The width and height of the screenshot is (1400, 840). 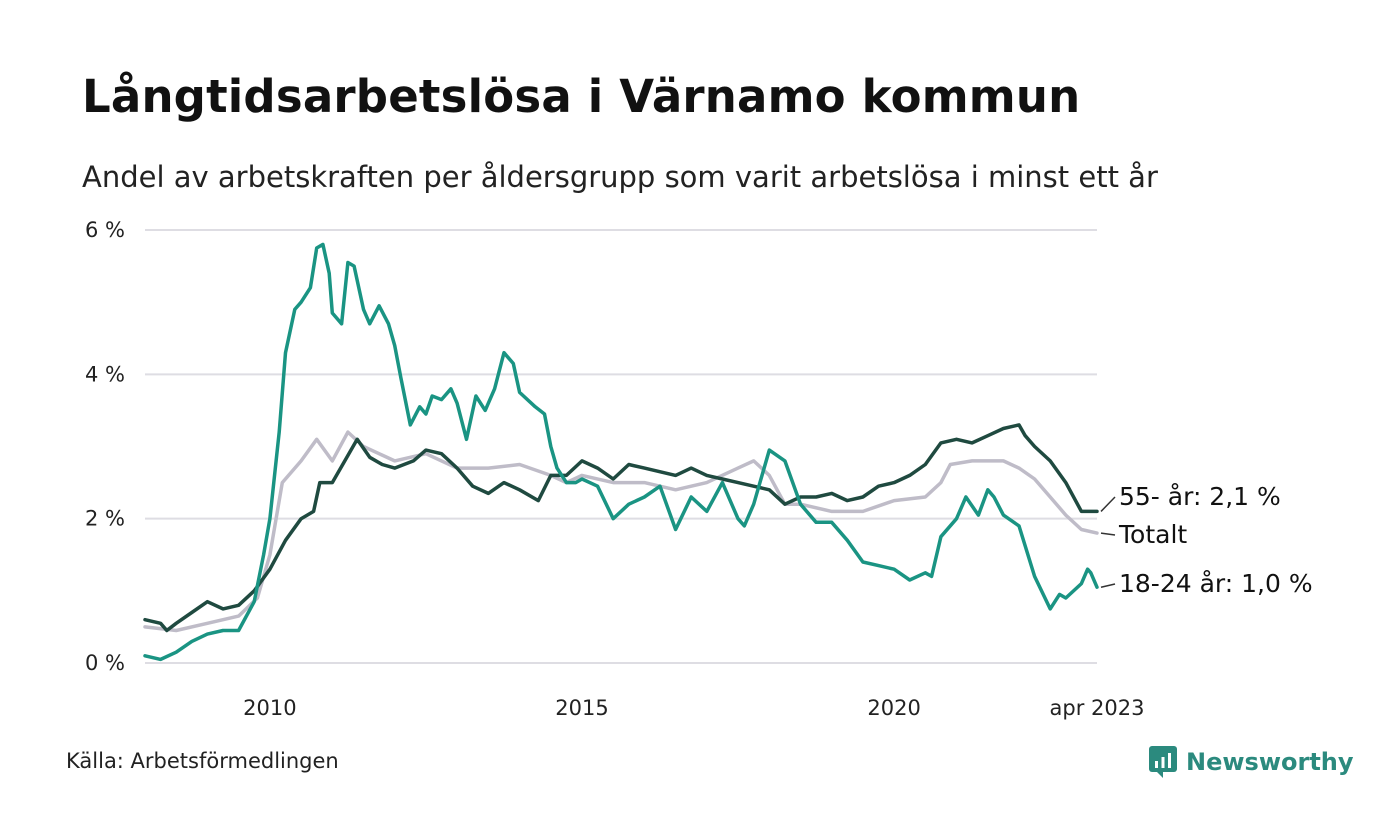 What do you see at coordinates (893, 708) in the screenshot?
I see `x-tick-label: 2020` at bounding box center [893, 708].